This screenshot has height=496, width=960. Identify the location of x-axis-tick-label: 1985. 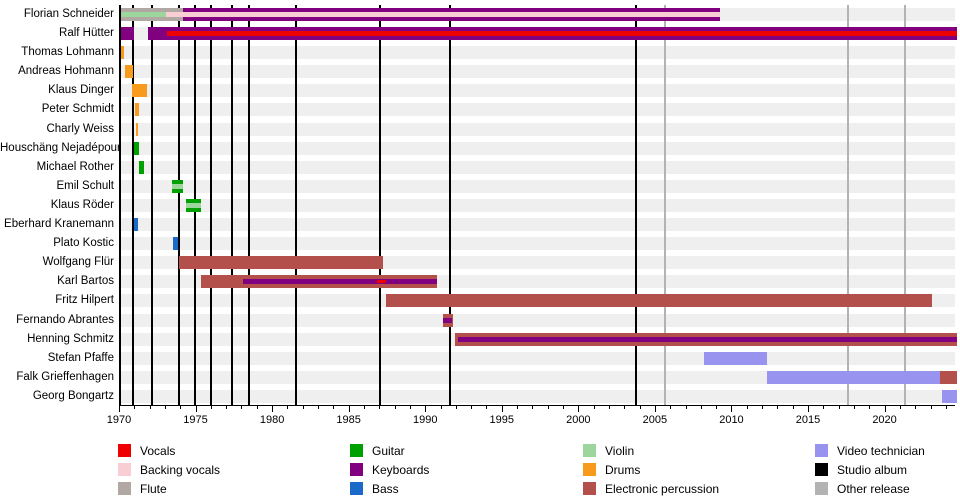
(348, 420).